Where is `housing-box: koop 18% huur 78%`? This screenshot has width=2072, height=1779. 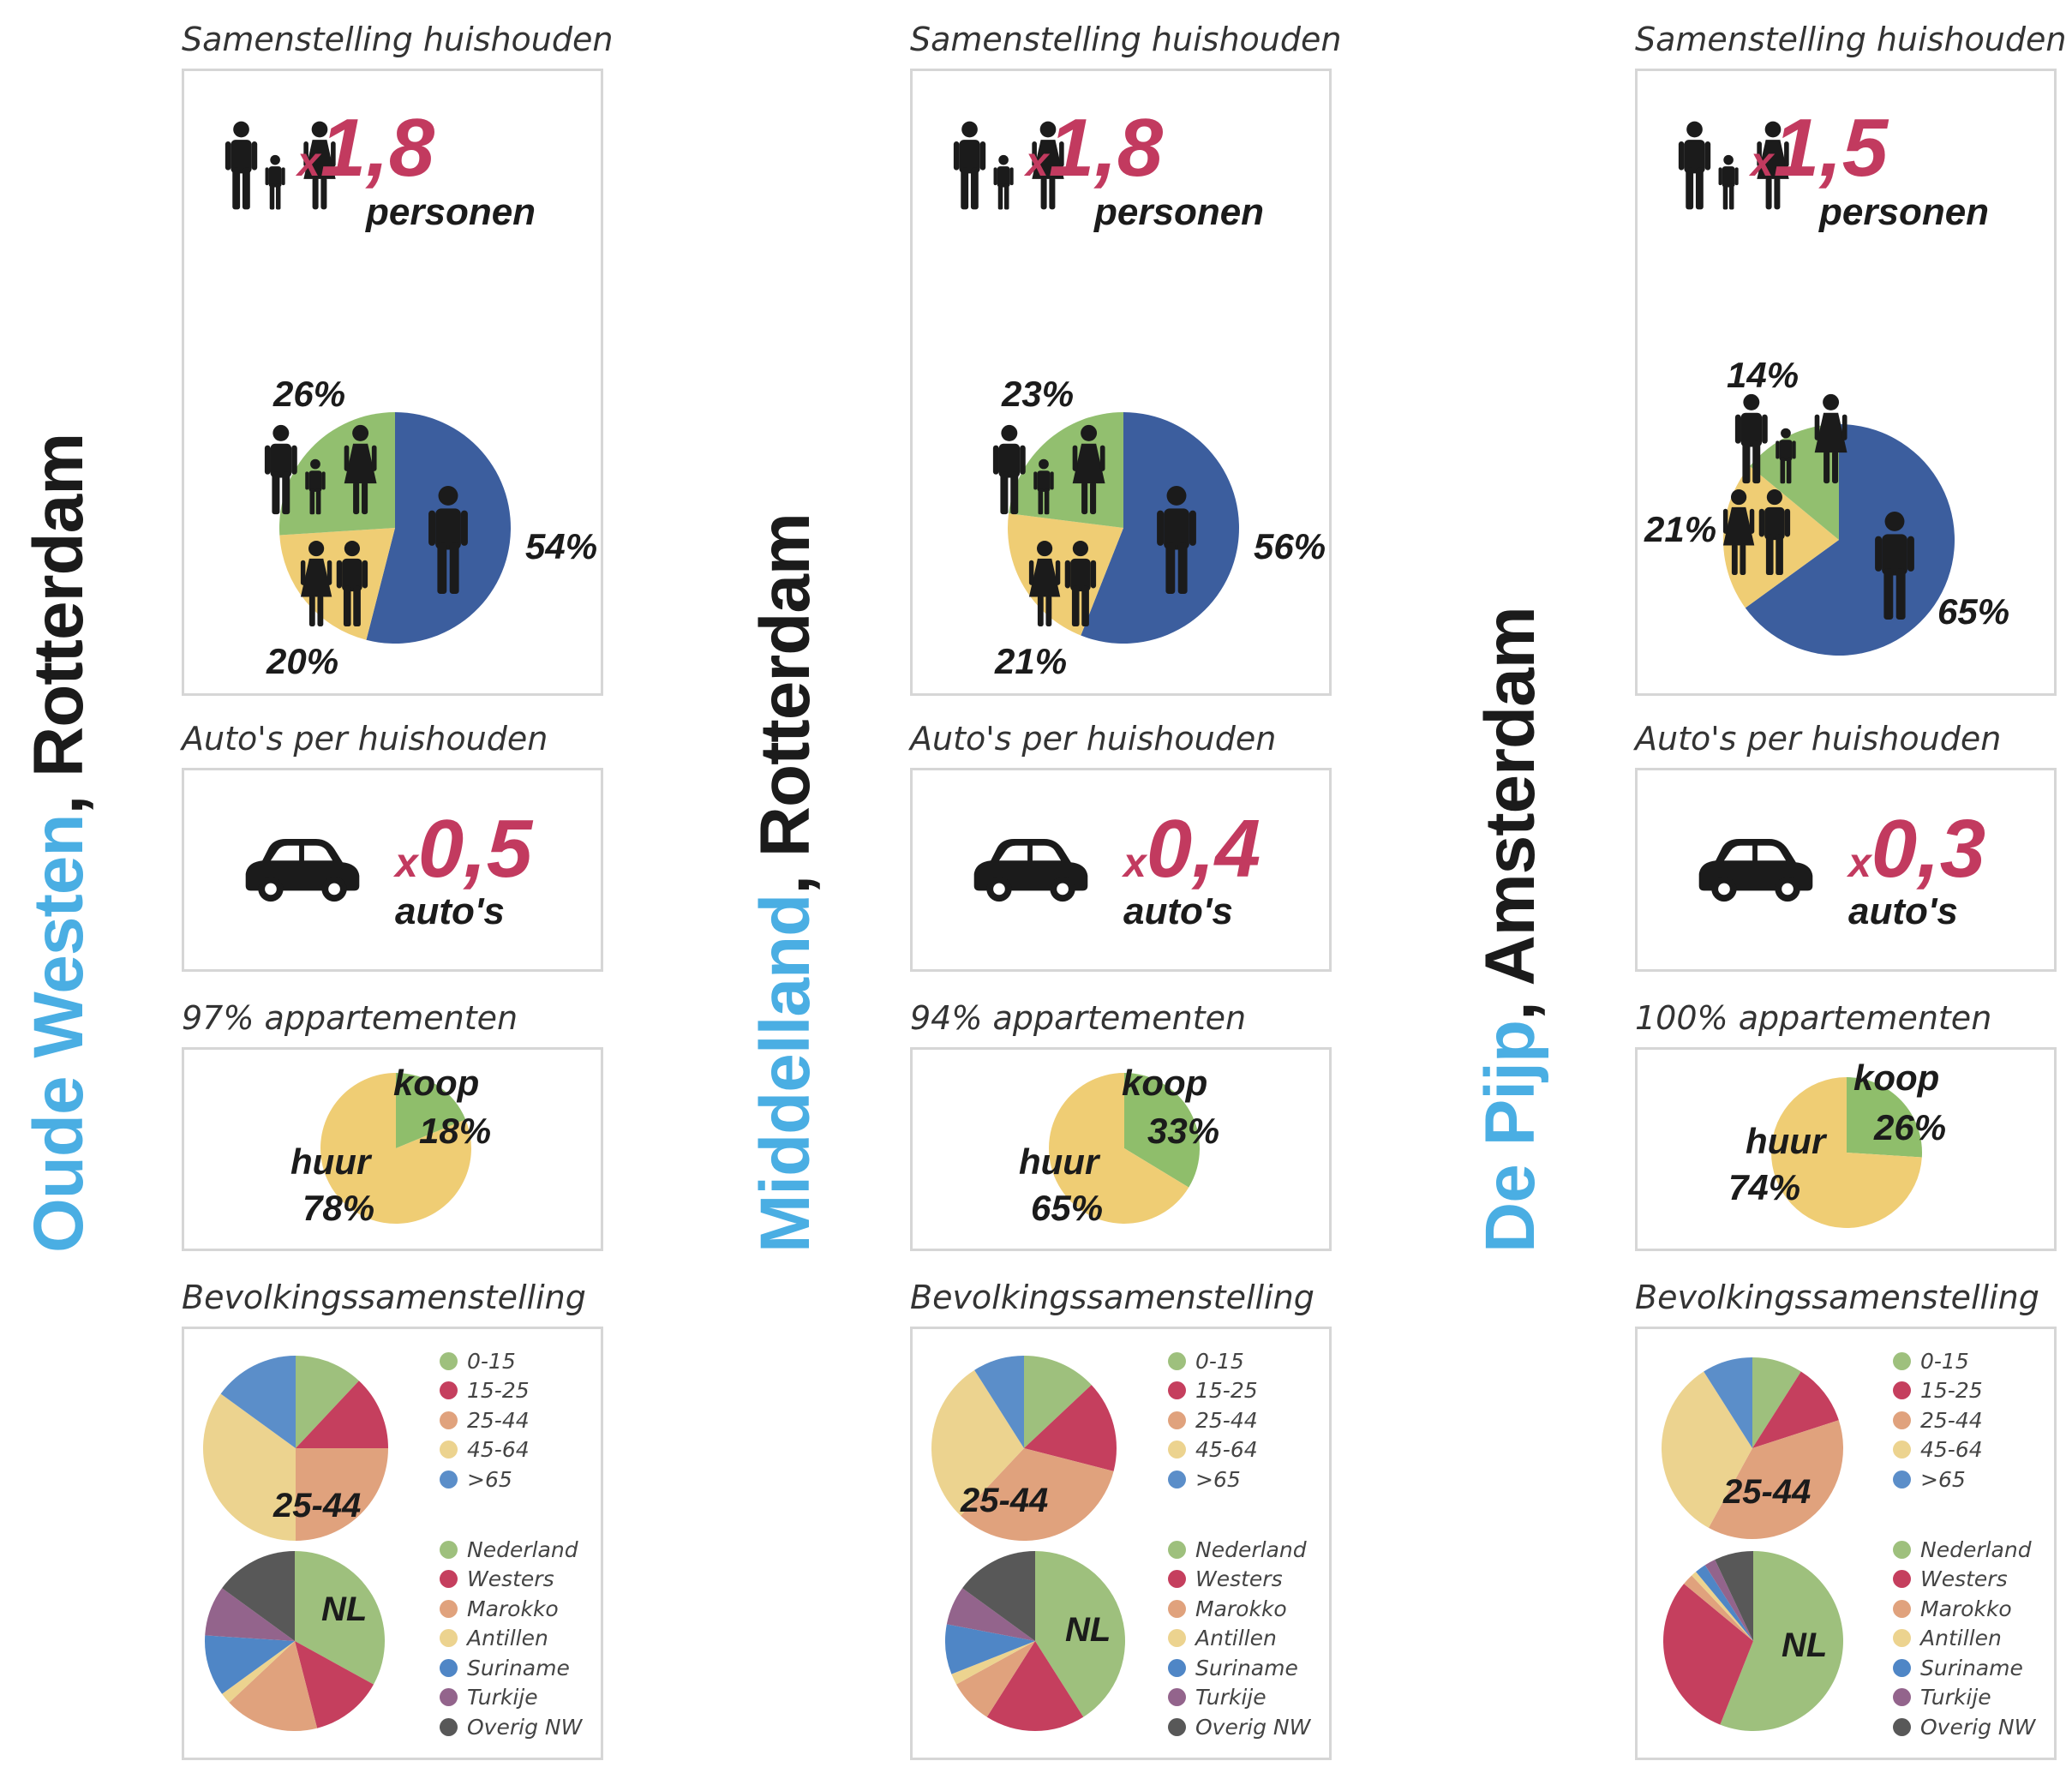
housing-box: koop 18% huur 78% is located at coordinates (392, 1149).